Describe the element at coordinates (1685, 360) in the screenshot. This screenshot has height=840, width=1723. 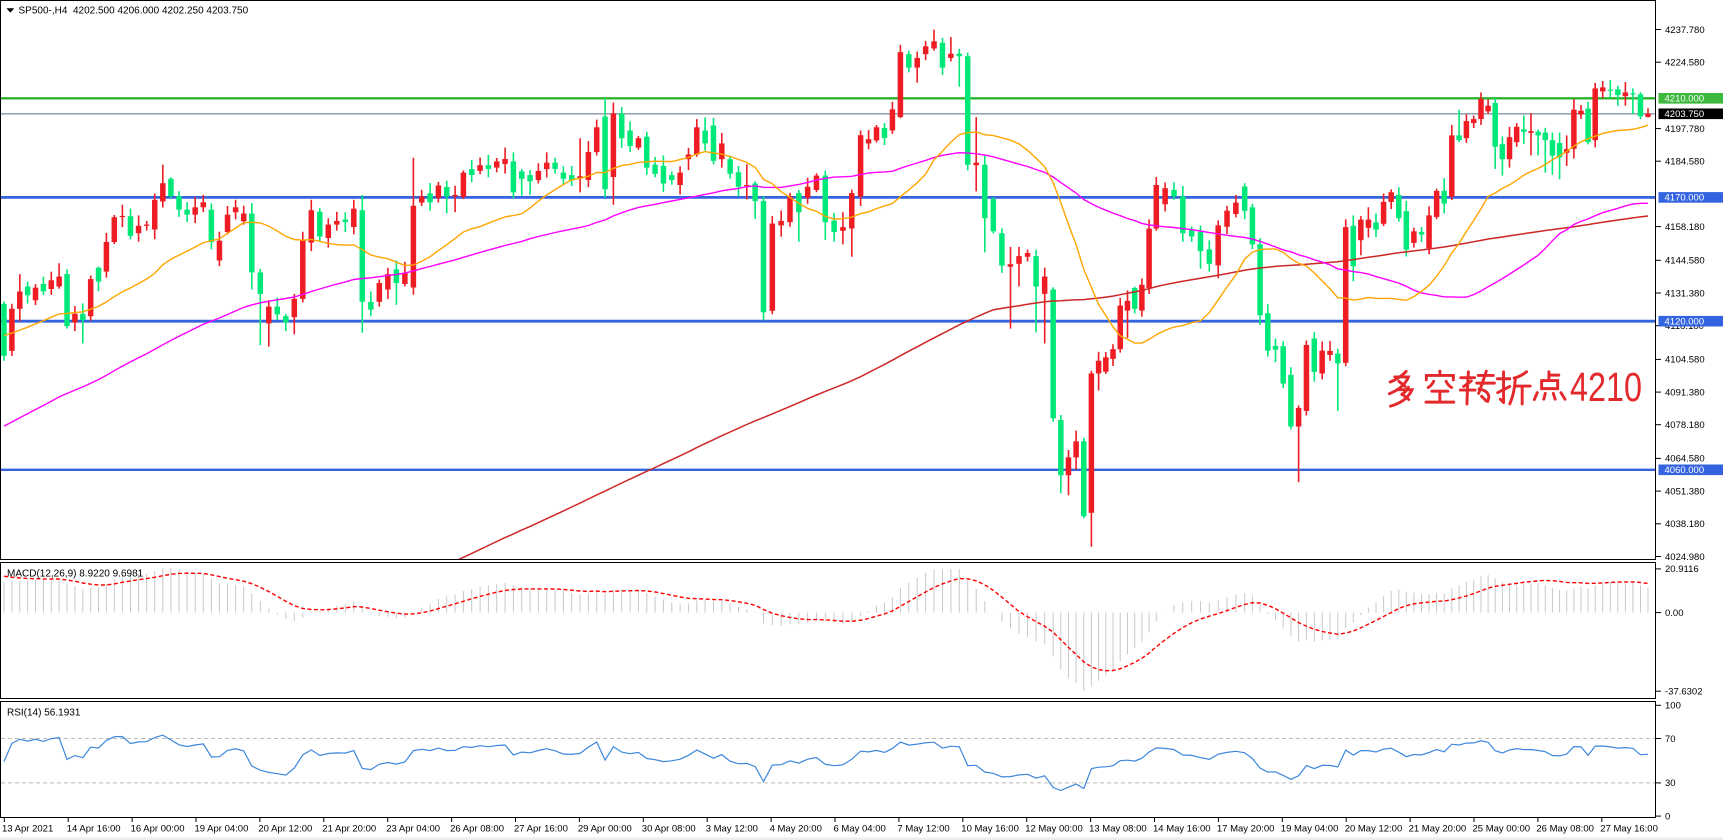
I see `svg-text: 4104.580` at that location.